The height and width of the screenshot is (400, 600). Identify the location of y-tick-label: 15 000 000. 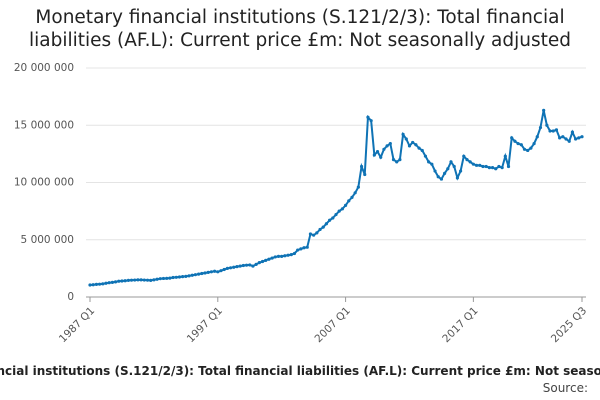
(44, 125).